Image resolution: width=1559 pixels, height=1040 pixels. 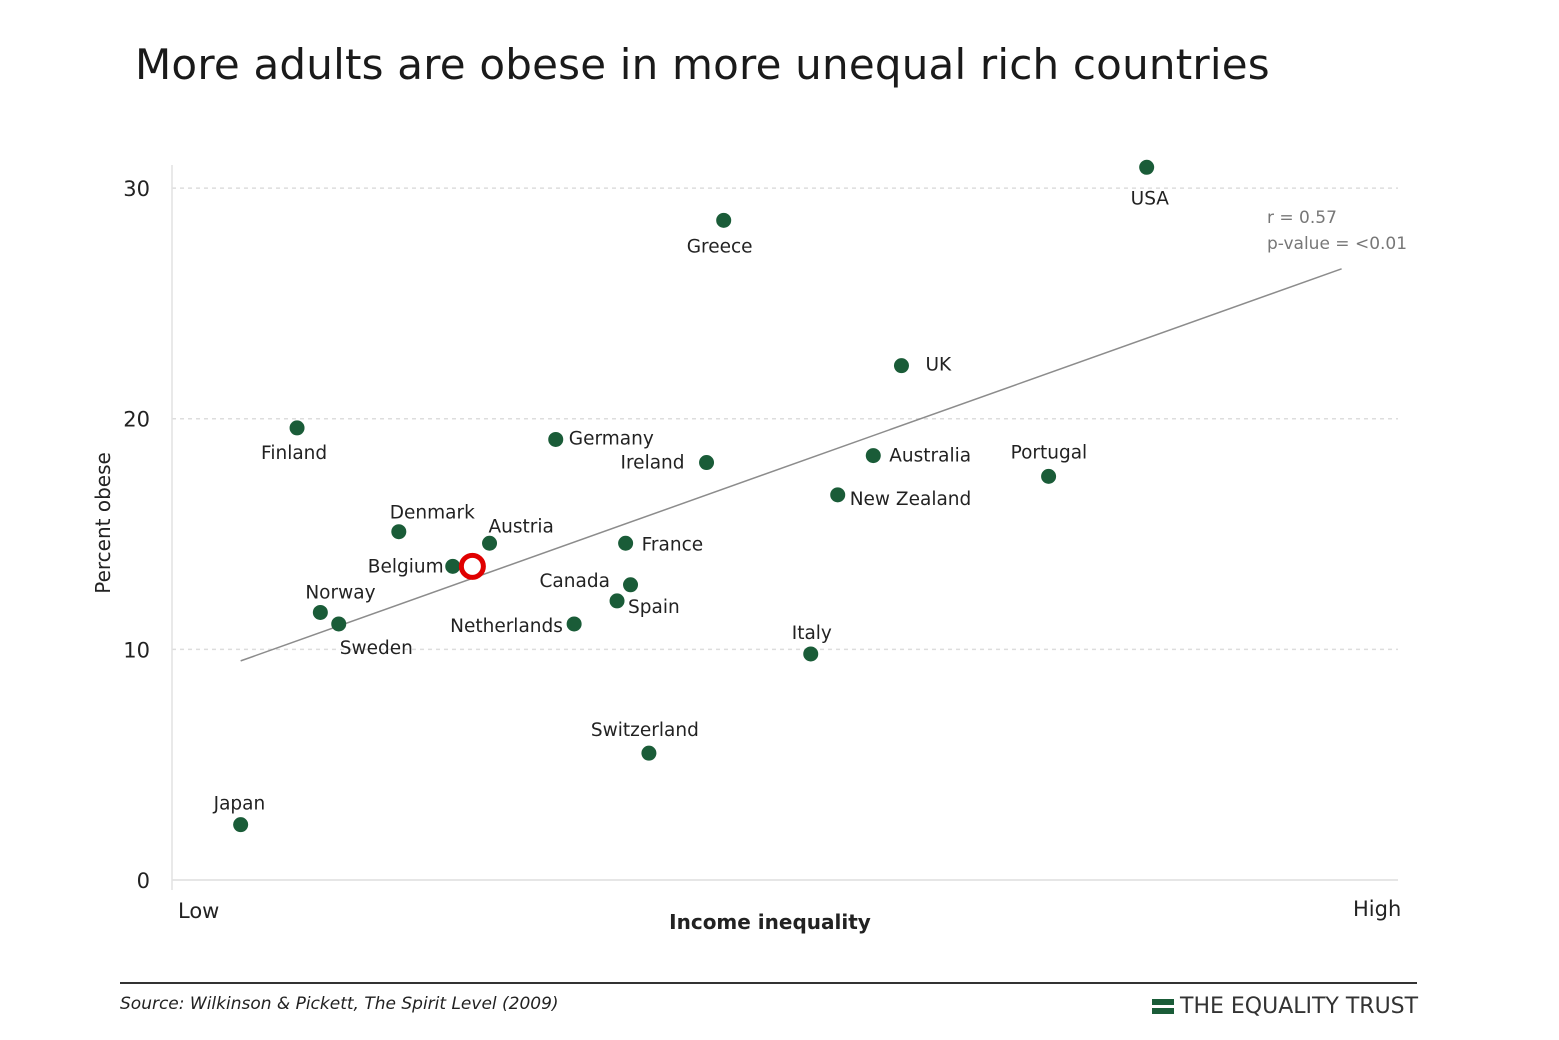 What do you see at coordinates (1049, 476) in the screenshot?
I see `data-point-portugal` at bounding box center [1049, 476].